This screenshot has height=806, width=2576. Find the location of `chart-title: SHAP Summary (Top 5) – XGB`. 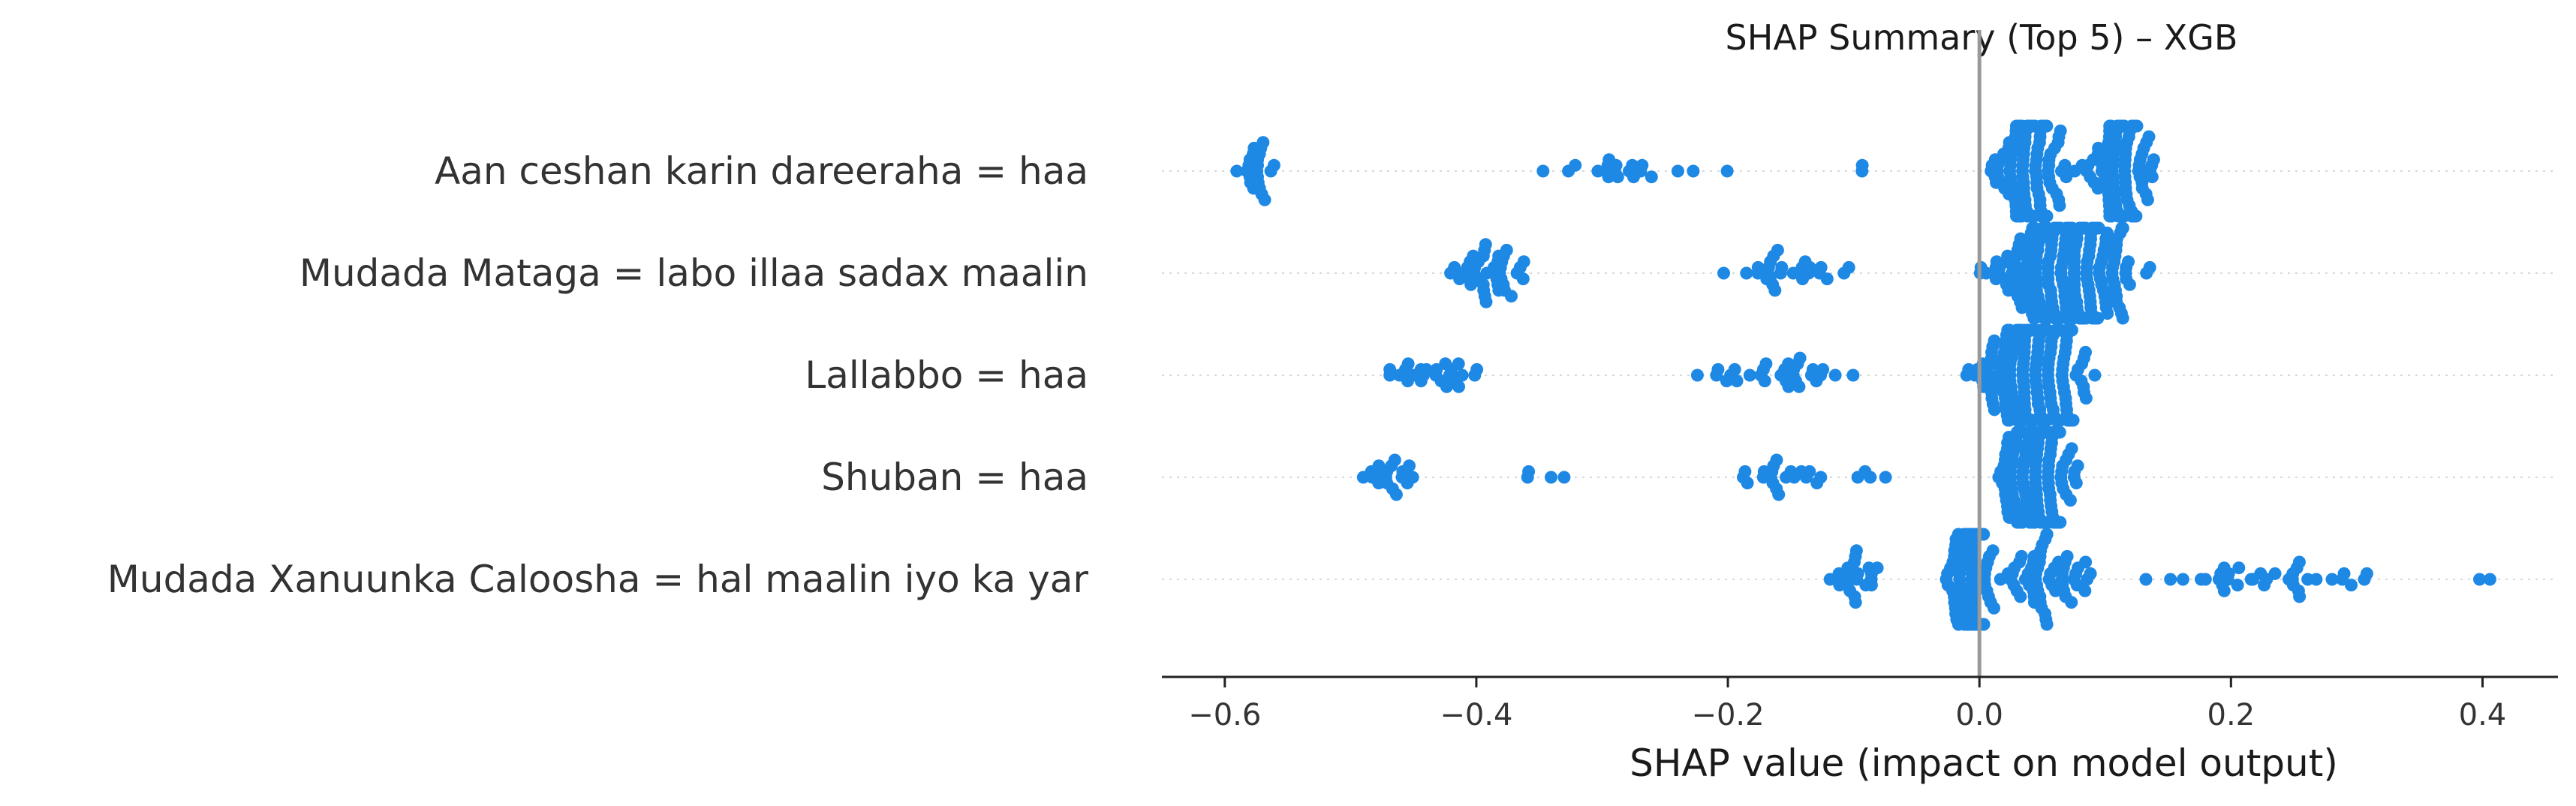

chart-title: SHAP Summary (Top 5) – XGB is located at coordinates (1982, 37).